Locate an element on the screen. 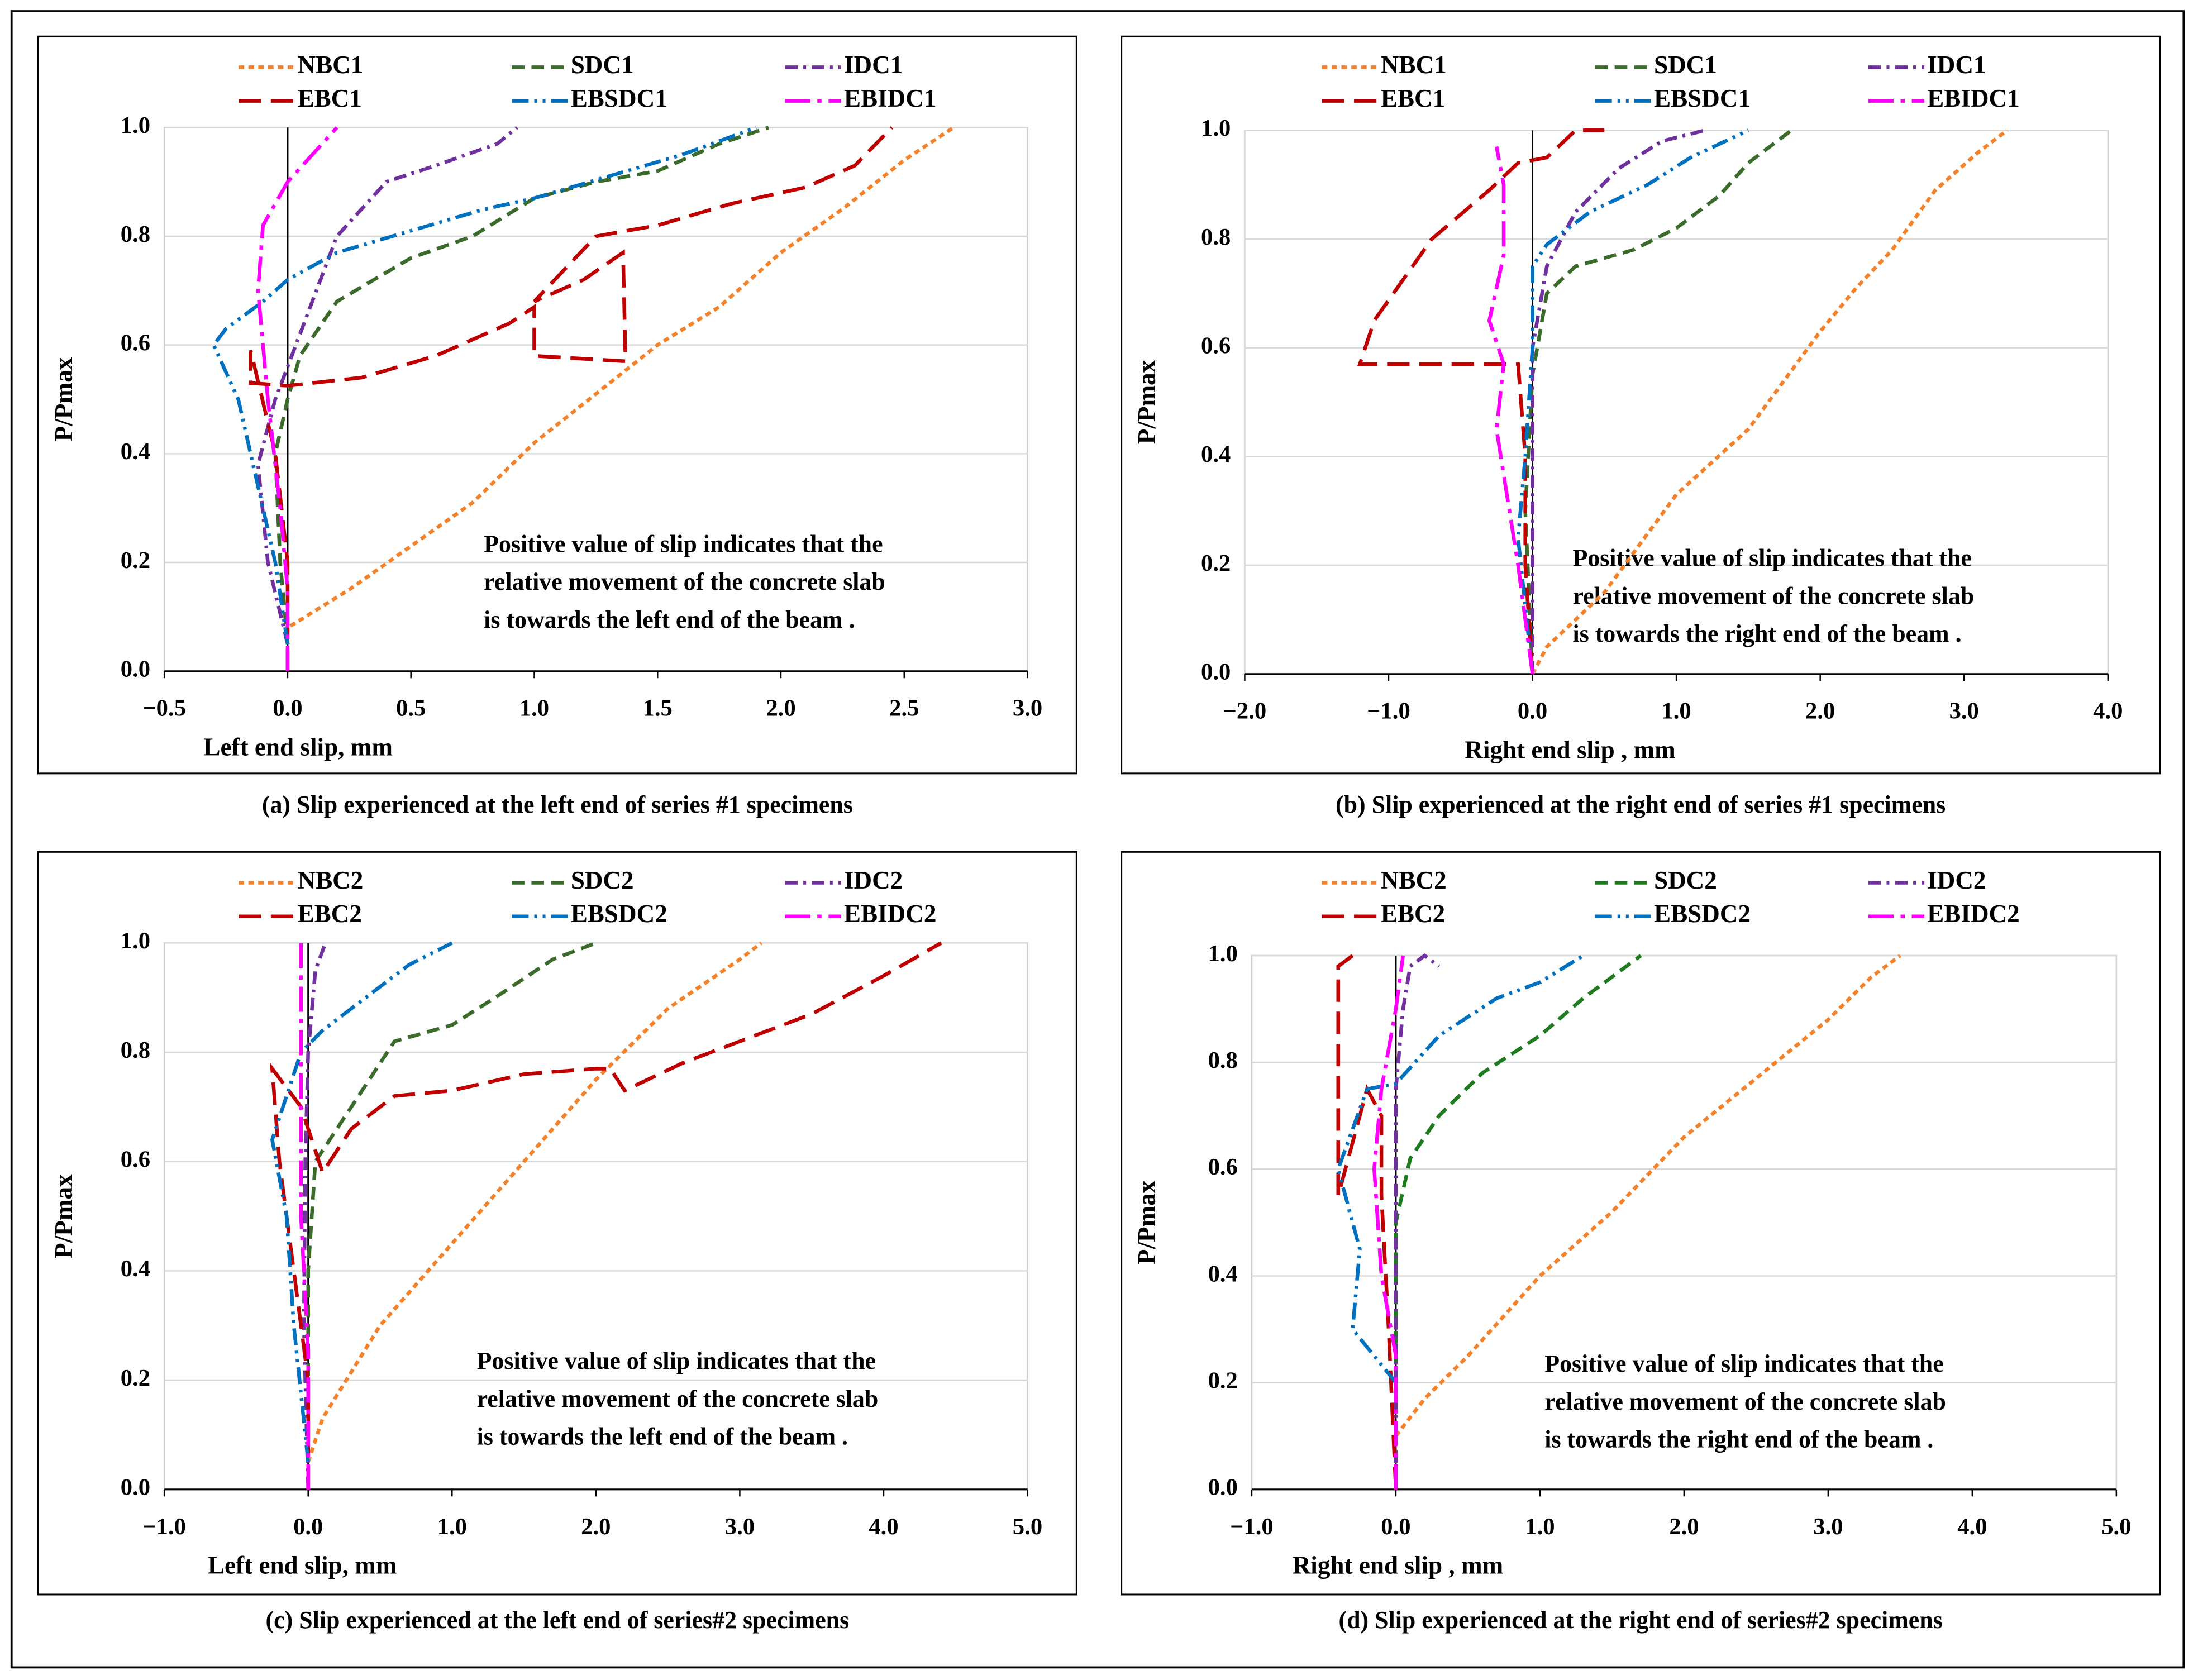  x-axis-label: Left end slip, mm is located at coordinates (298, 747).